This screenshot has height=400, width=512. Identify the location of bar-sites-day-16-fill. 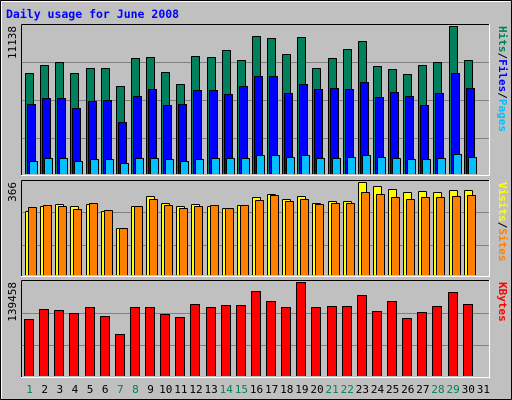
(259, 237).